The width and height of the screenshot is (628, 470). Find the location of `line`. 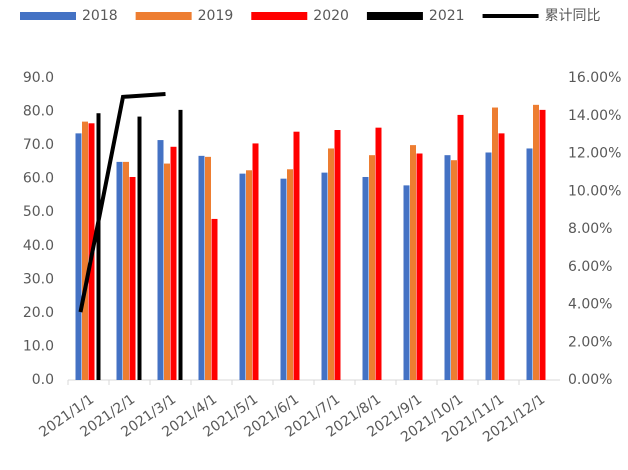

line is located at coordinates (122, 202).